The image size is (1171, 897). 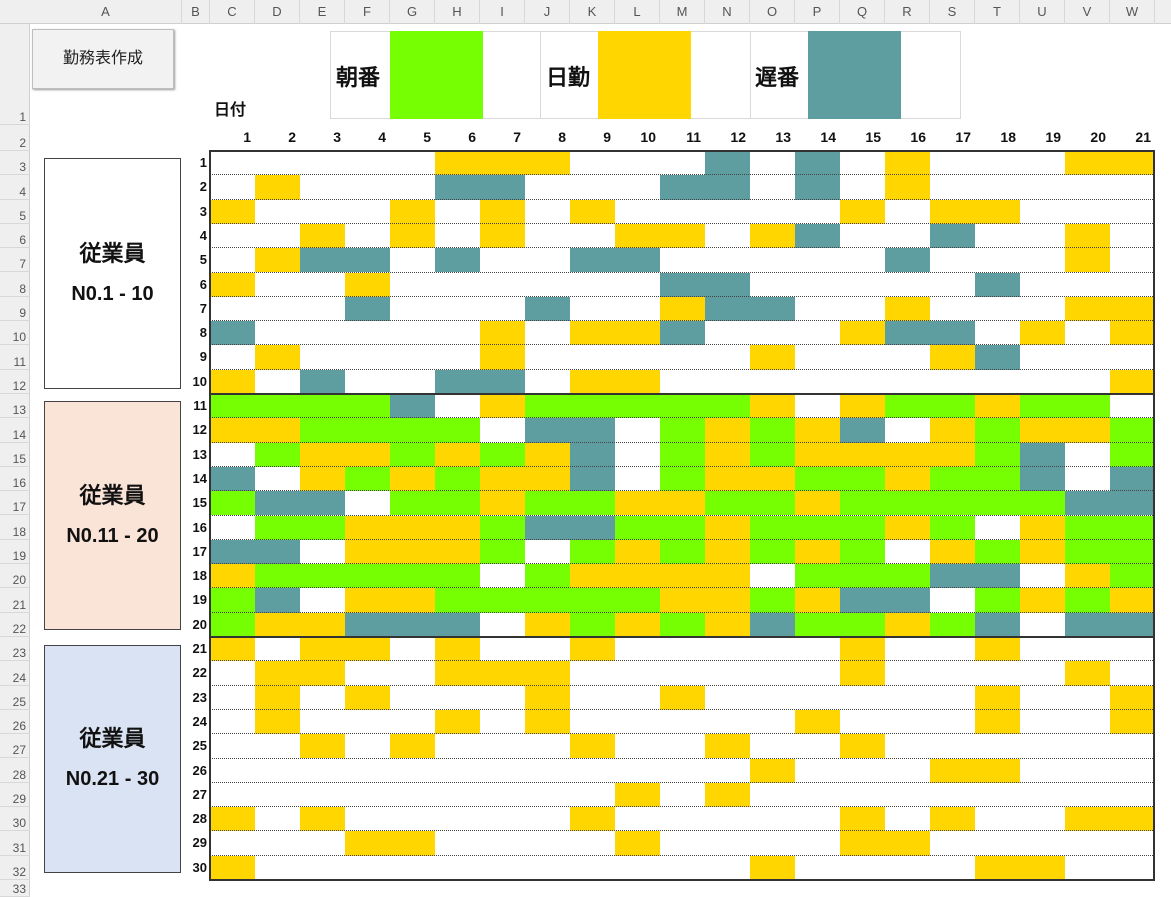 What do you see at coordinates (15, 528) in the screenshot?
I see `row-header-18: 18` at bounding box center [15, 528].